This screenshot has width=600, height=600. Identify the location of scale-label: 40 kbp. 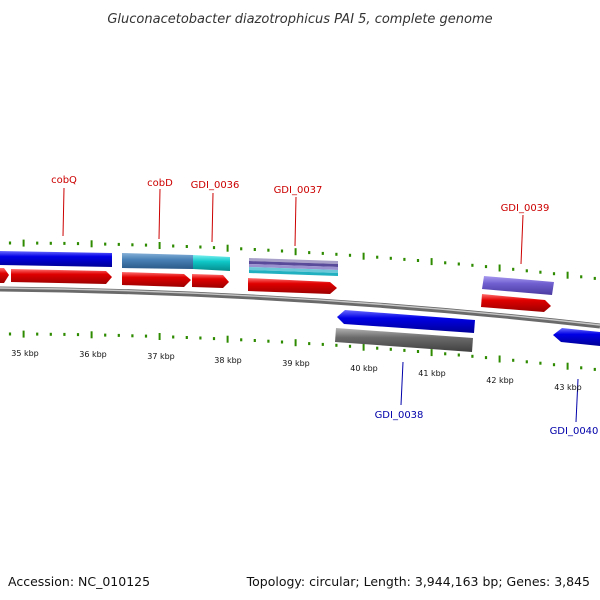
(364, 368).